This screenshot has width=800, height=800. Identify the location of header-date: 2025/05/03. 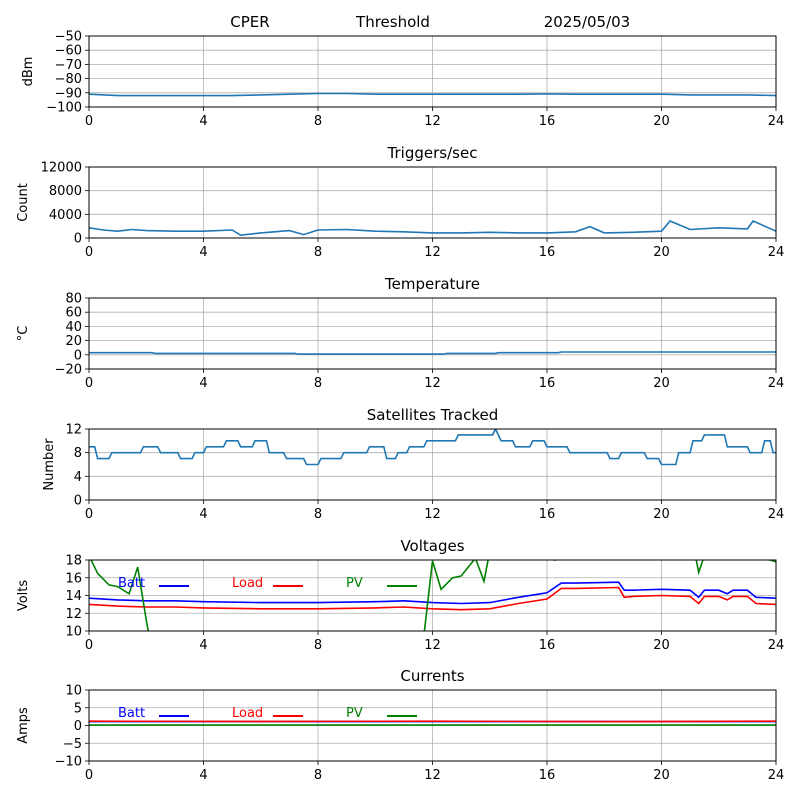
(587, 22).